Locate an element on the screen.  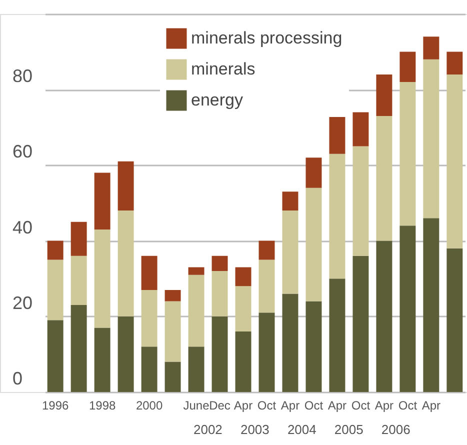
text: 2005 is located at coordinates (349, 429).